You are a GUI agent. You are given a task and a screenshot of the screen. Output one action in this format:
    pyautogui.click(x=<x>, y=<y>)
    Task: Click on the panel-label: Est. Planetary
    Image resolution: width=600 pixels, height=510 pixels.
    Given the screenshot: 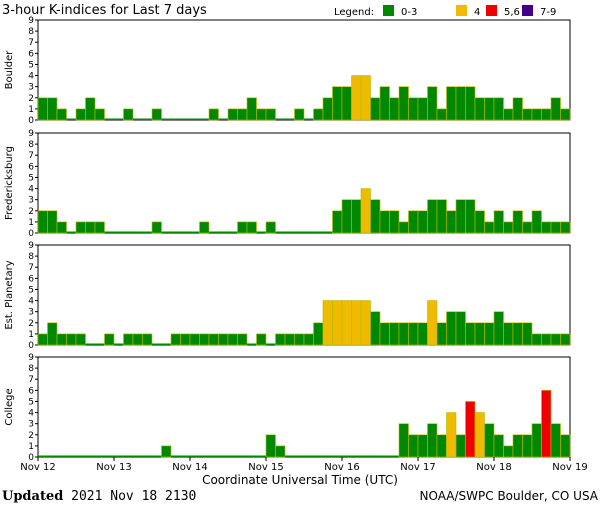 What is the action you would take?
    pyautogui.click(x=9, y=294)
    